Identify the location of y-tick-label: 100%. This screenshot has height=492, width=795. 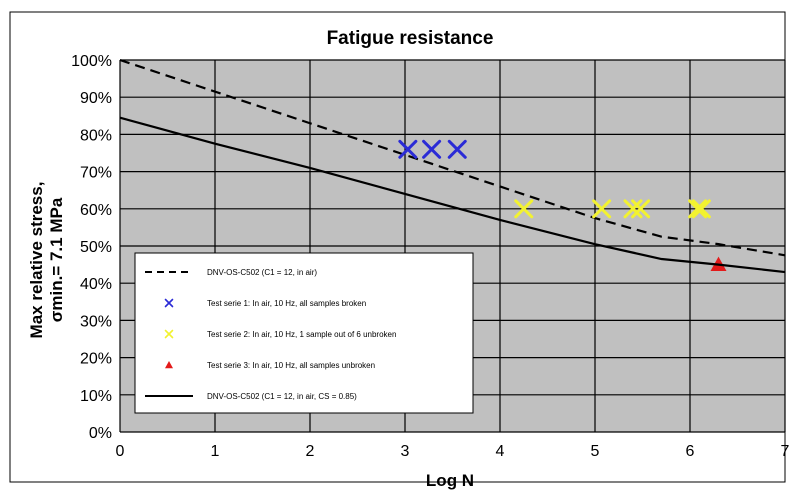
(91, 61).